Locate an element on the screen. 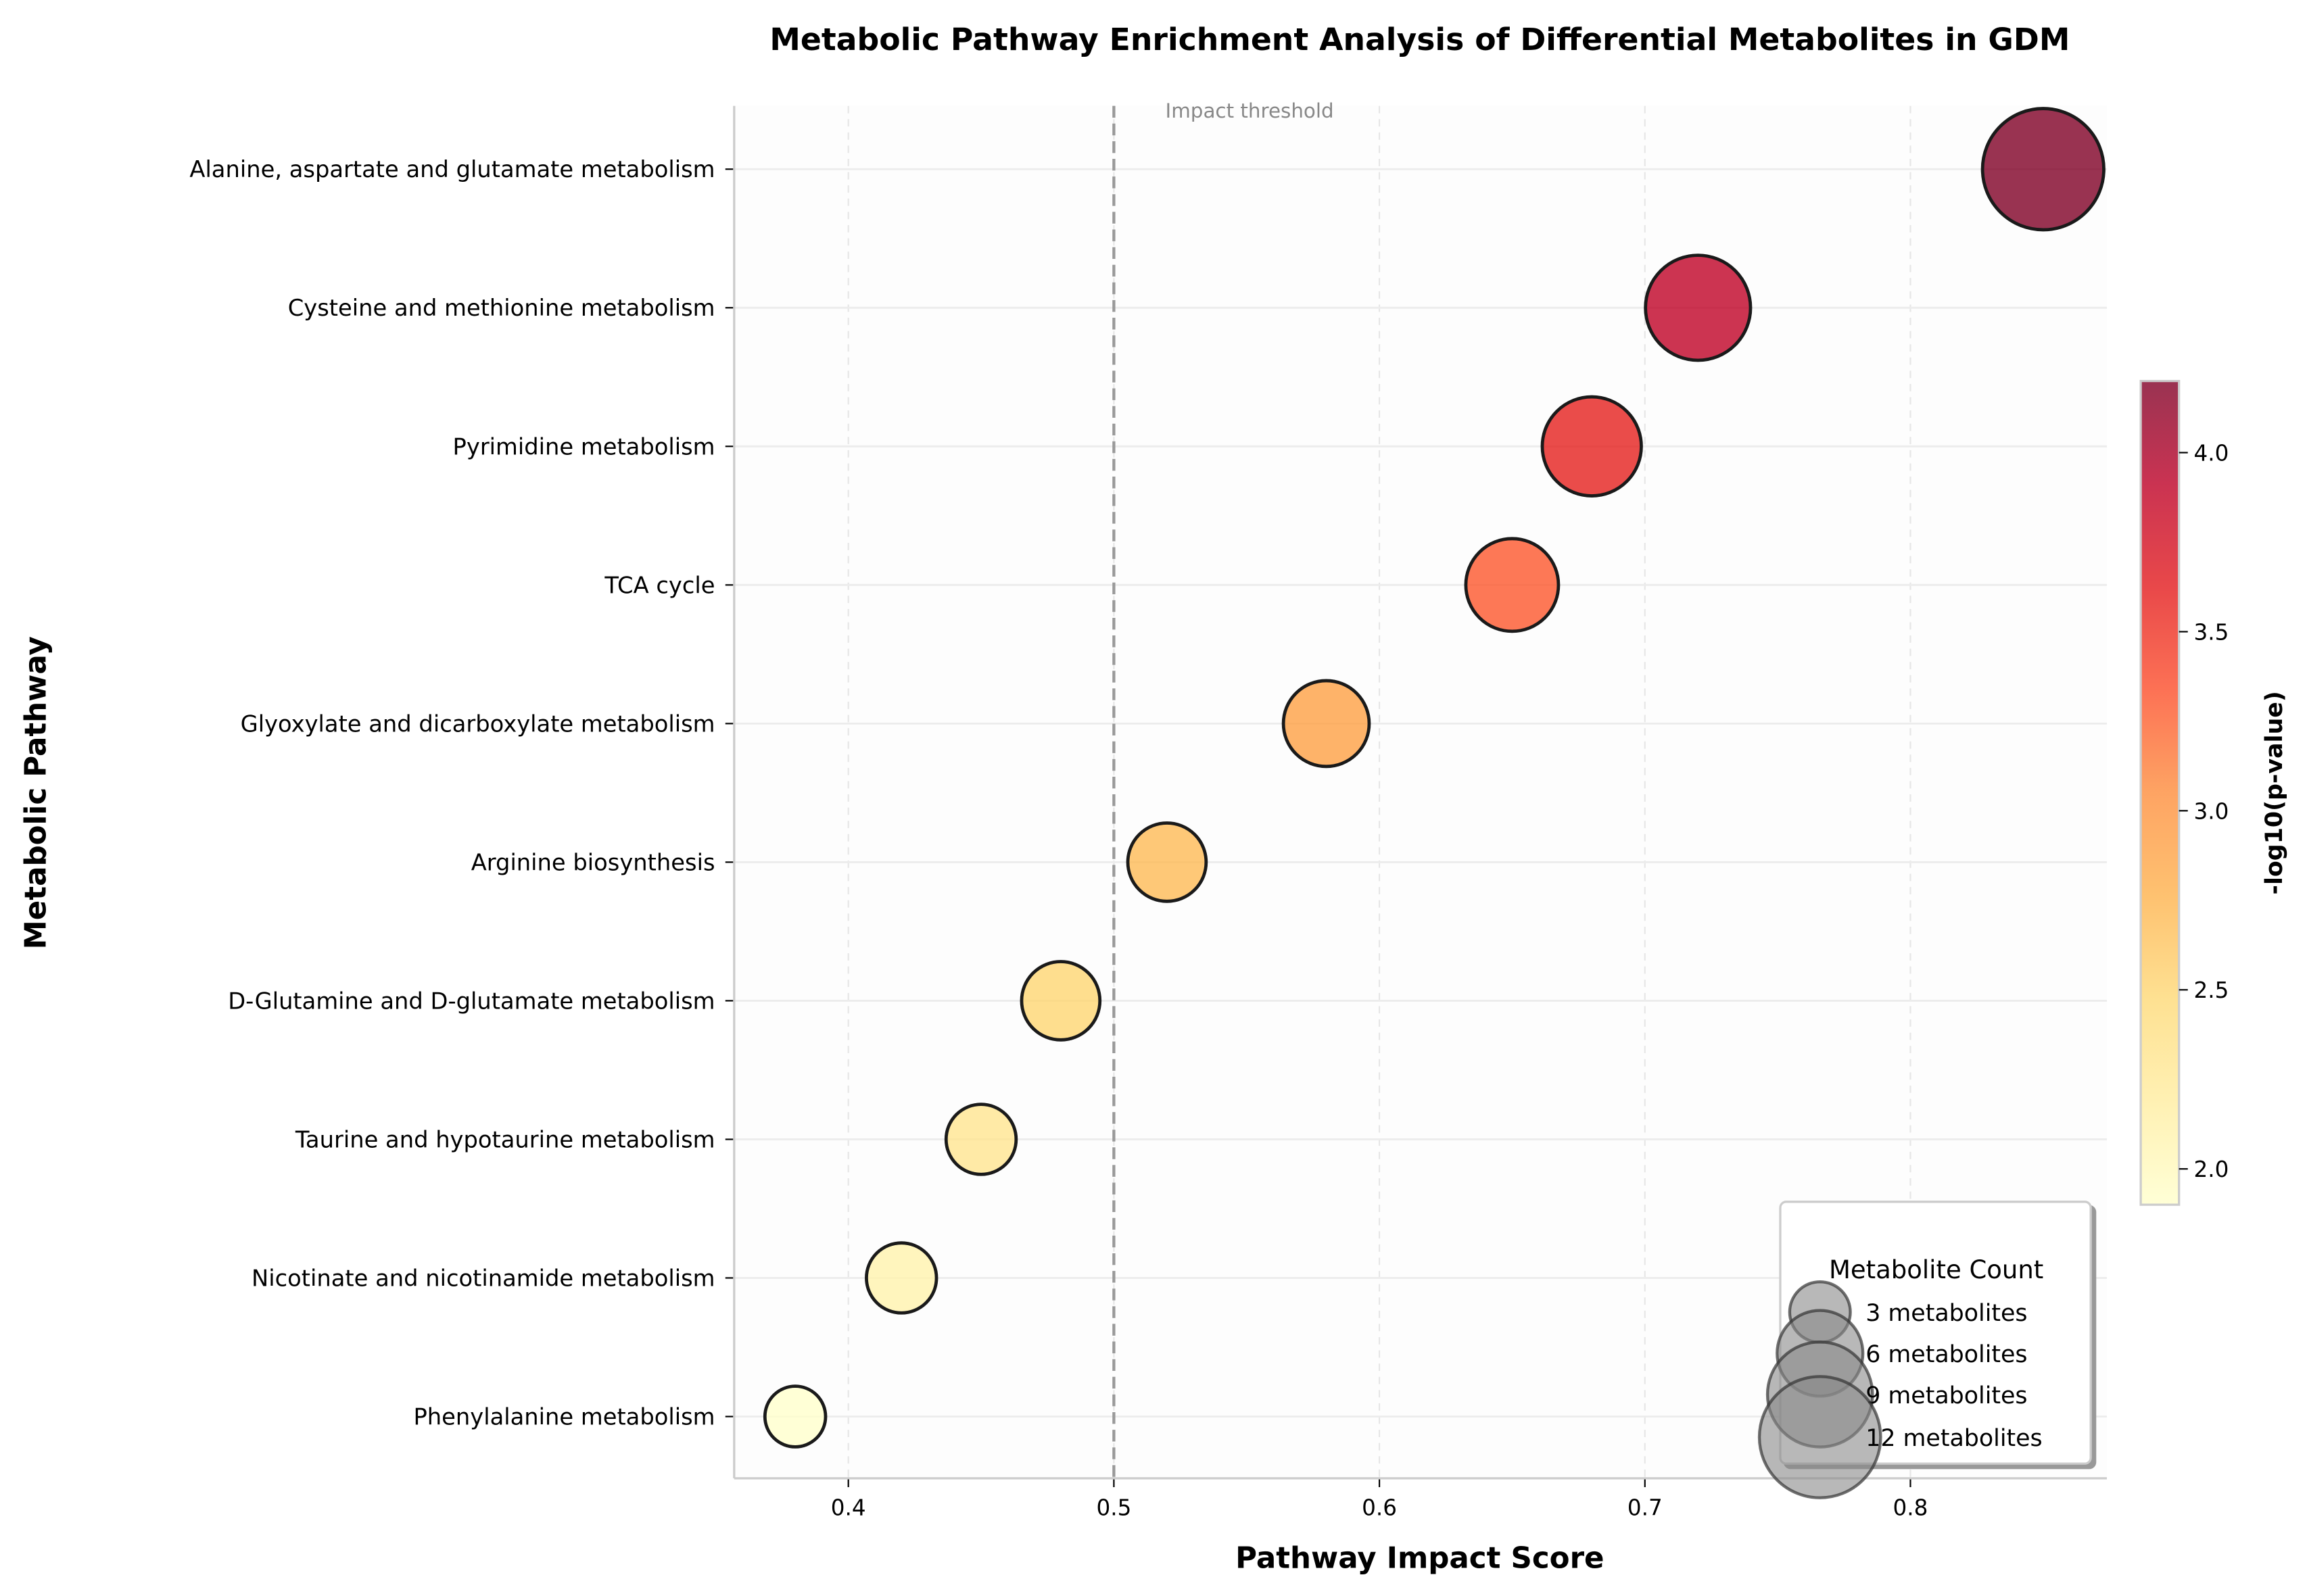 This screenshot has width=2307, height=1596. x-tick-label: 0.4 is located at coordinates (848, 1508).